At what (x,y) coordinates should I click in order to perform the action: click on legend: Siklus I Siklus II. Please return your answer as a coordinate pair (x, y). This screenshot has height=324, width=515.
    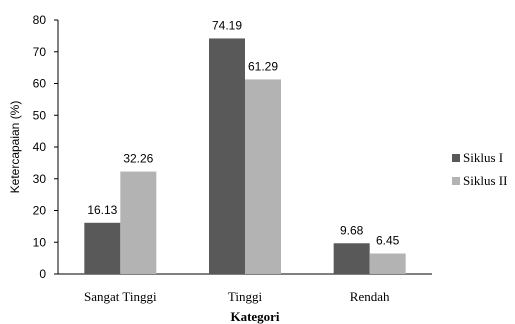
    Looking at the image, I should click on (479, 169).